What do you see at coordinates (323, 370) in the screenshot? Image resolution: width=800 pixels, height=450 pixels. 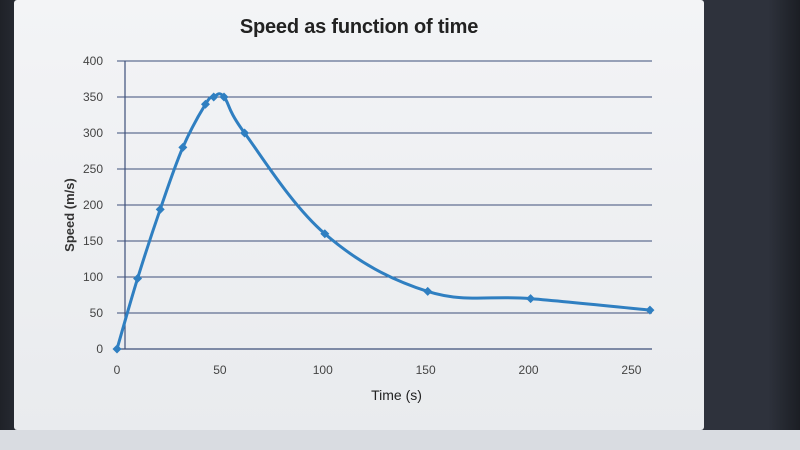 I see `x-tick-label: 100` at bounding box center [323, 370].